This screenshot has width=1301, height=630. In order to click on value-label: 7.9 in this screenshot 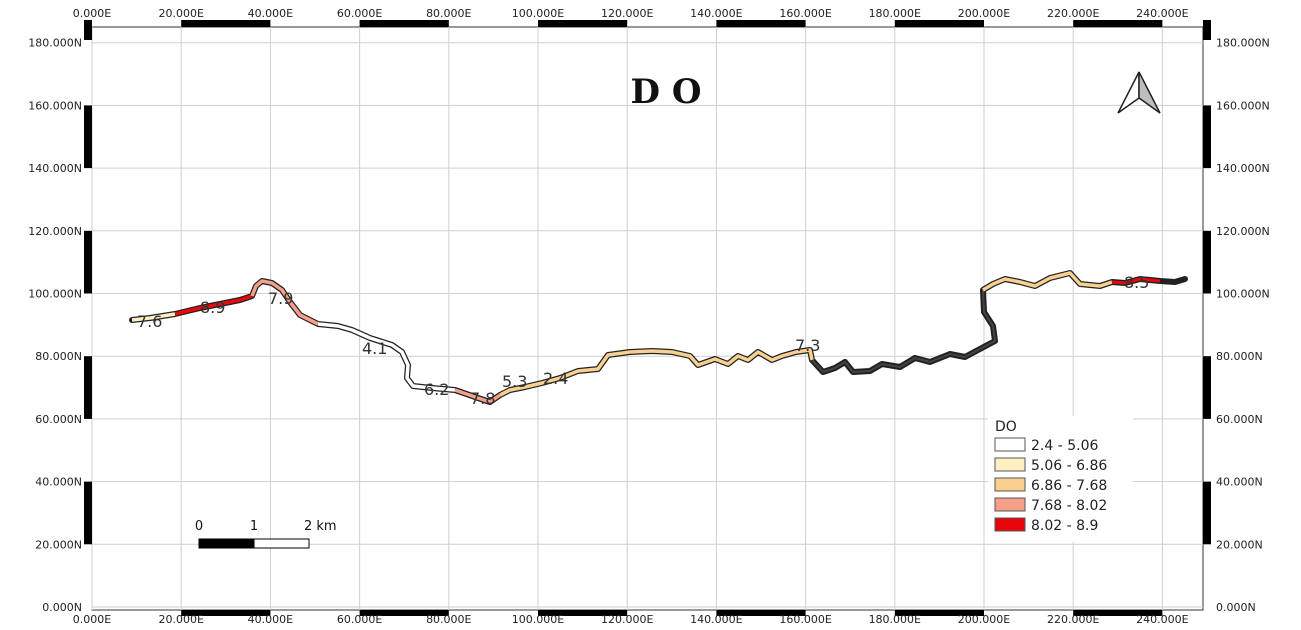, I will do `click(280, 298)`.